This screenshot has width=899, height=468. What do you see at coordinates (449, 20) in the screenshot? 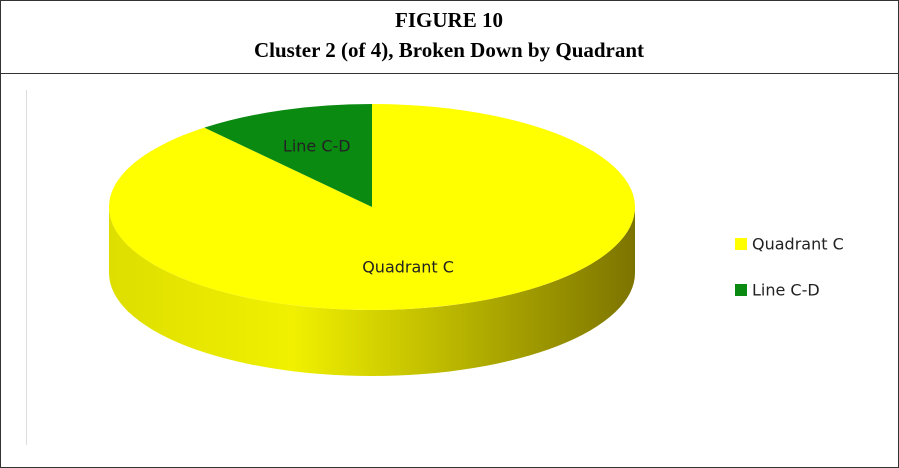
I see `chart-title: FIGURE 10` at bounding box center [449, 20].